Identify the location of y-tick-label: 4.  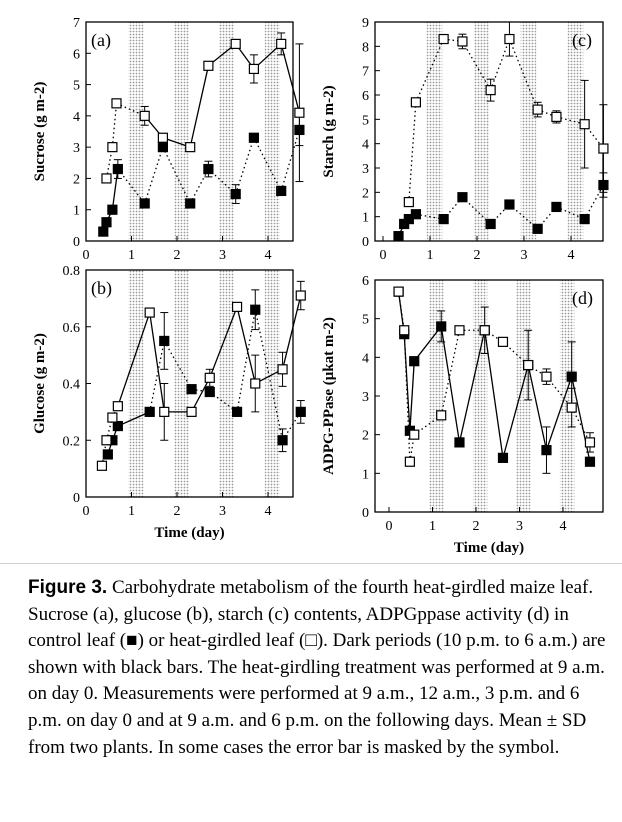
(76, 117).